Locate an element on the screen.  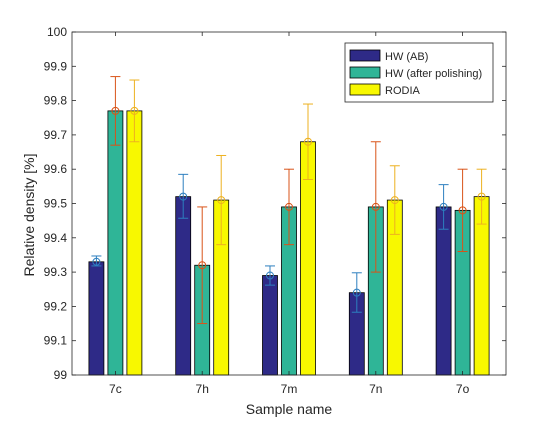
legend-label: RODIA is located at coordinates (403, 91).